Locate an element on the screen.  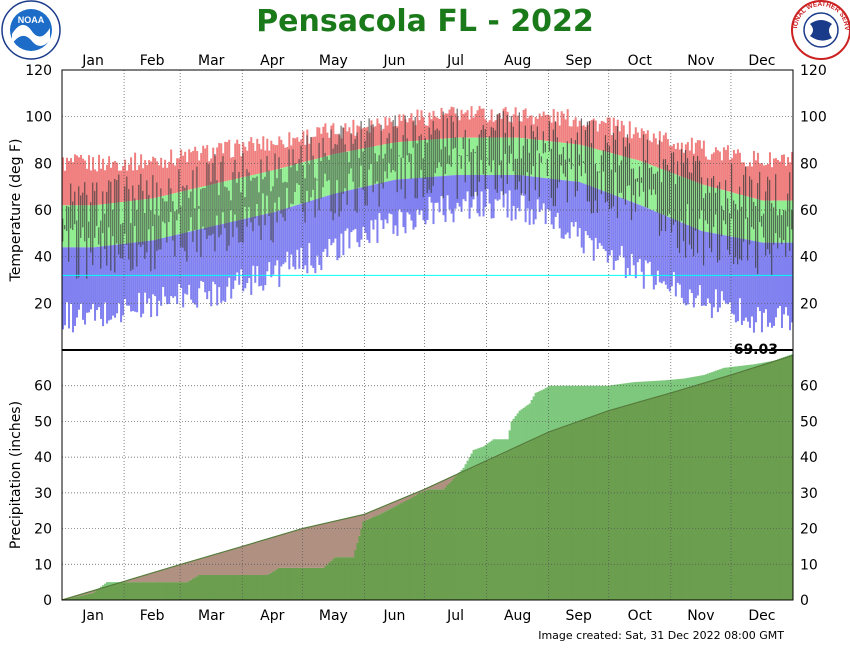
precip-month-label: Mar is located at coordinates (211, 616).